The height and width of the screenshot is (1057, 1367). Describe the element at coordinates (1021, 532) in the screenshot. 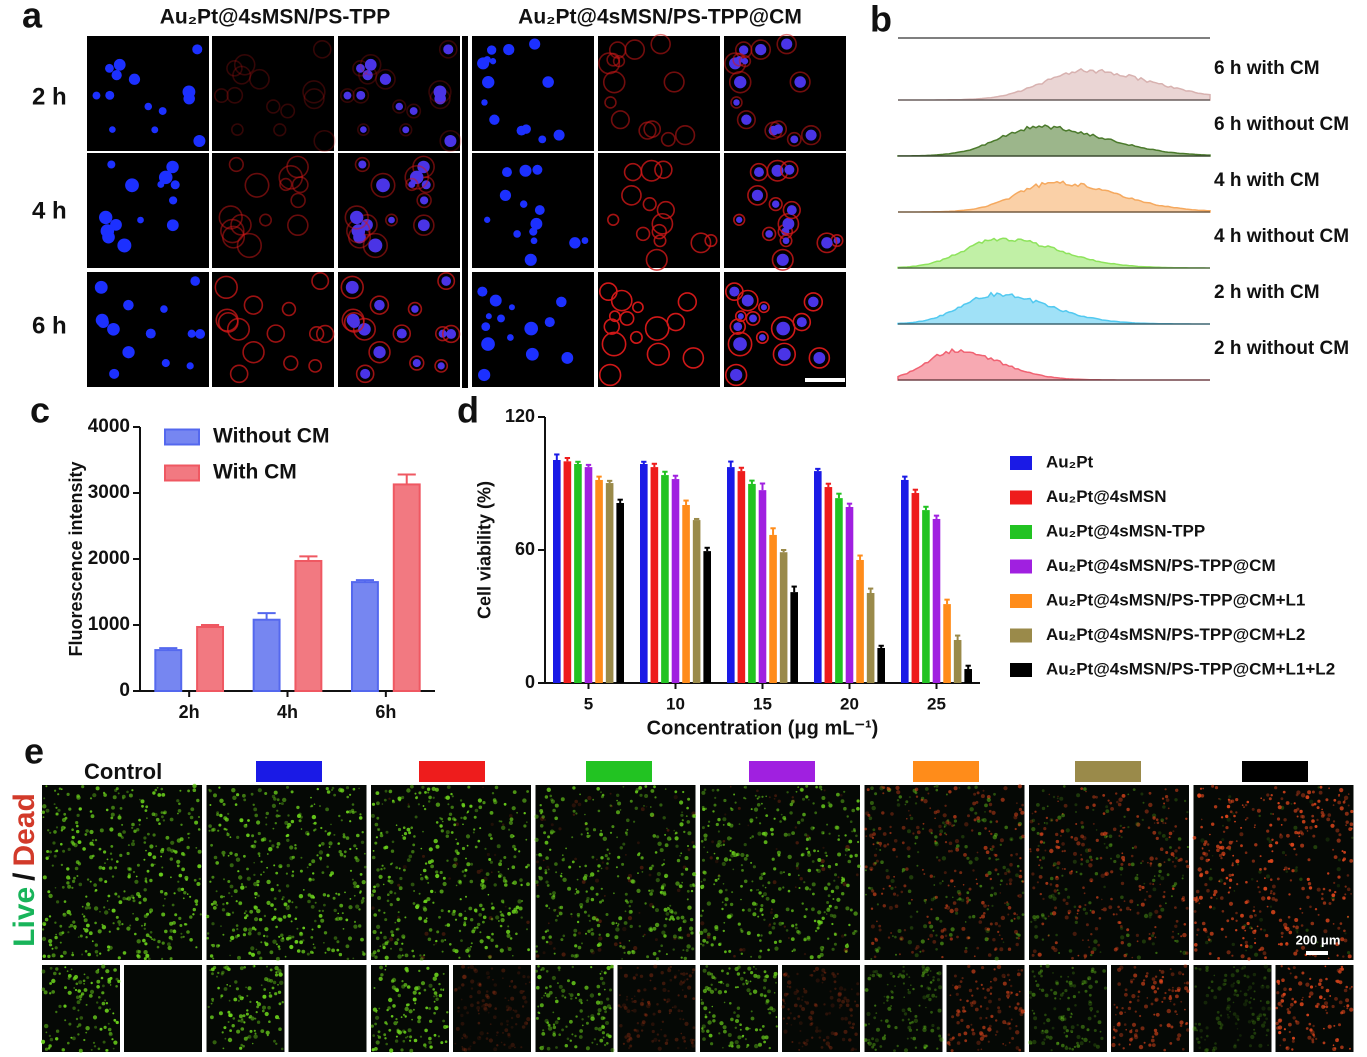

I see `legend-swatch` at that location.